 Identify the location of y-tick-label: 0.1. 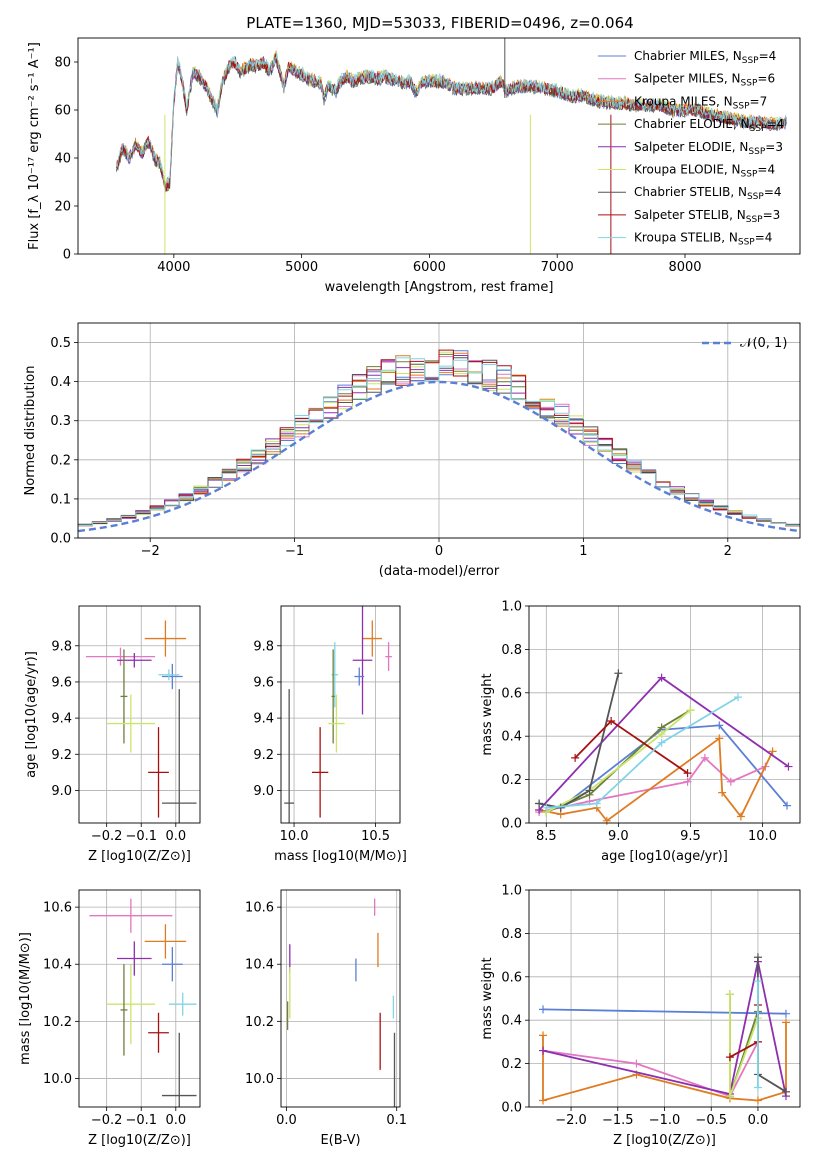
(60, 499).